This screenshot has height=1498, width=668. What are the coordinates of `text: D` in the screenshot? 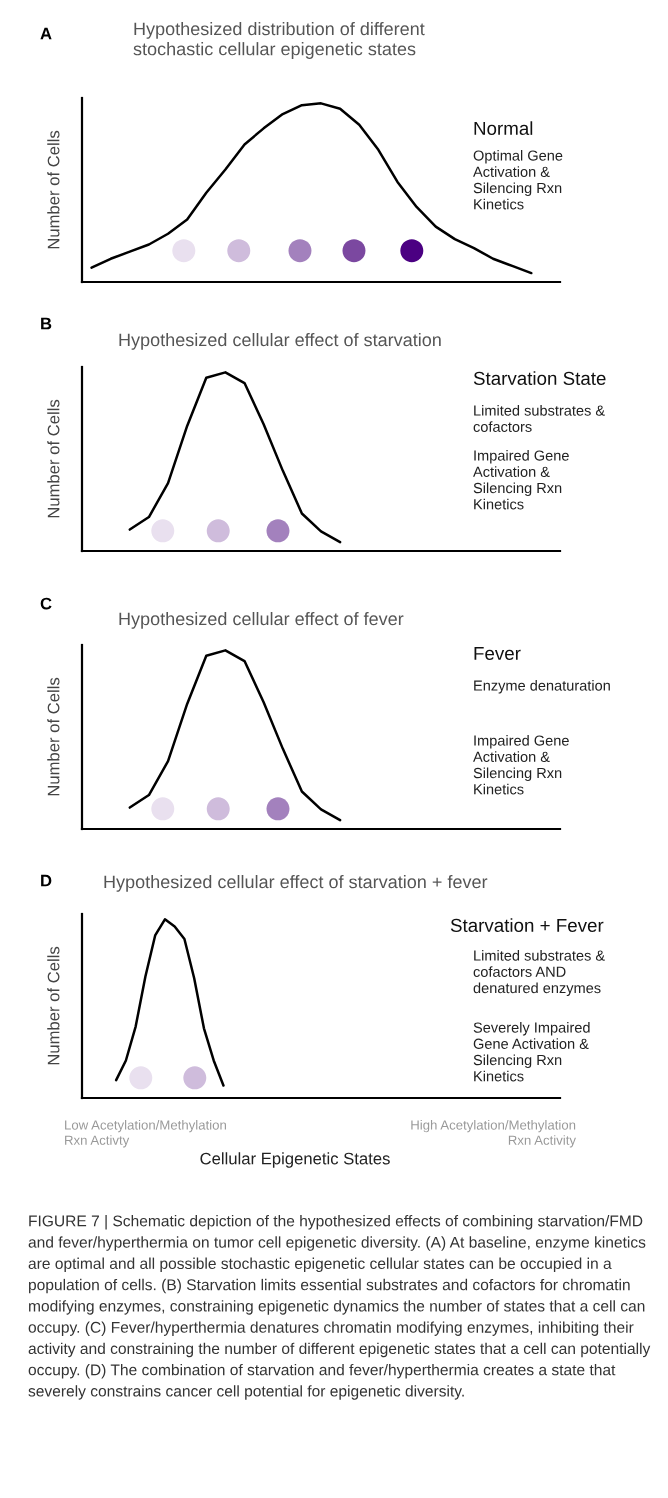 It's located at (46, 880).